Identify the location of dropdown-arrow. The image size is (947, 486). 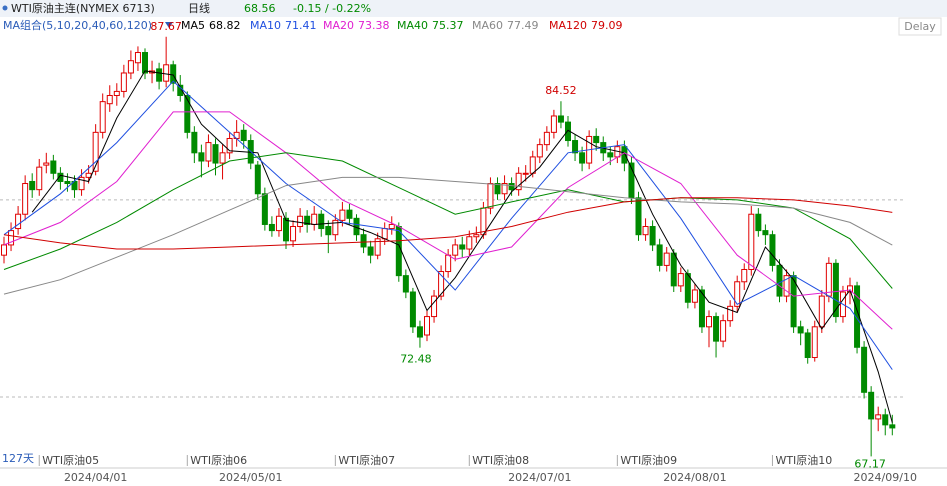
(169, 25).